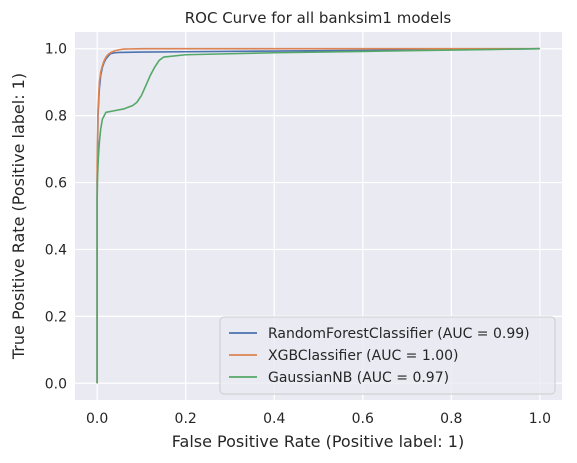 Image resolution: width=577 pixels, height=463 pixels. What do you see at coordinates (358, 378) in the screenshot?
I see `legend-label: GaussianNB (AUC = 0.97)` at bounding box center [358, 378].